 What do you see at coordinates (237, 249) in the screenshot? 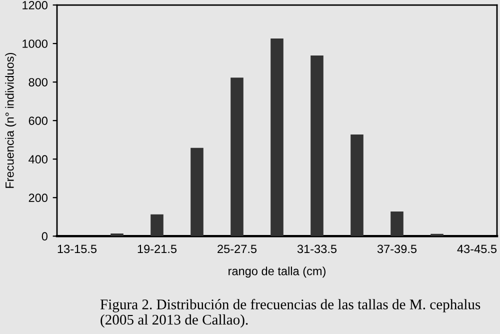
I see `x-tick-label: 25-27.5` at bounding box center [237, 249].